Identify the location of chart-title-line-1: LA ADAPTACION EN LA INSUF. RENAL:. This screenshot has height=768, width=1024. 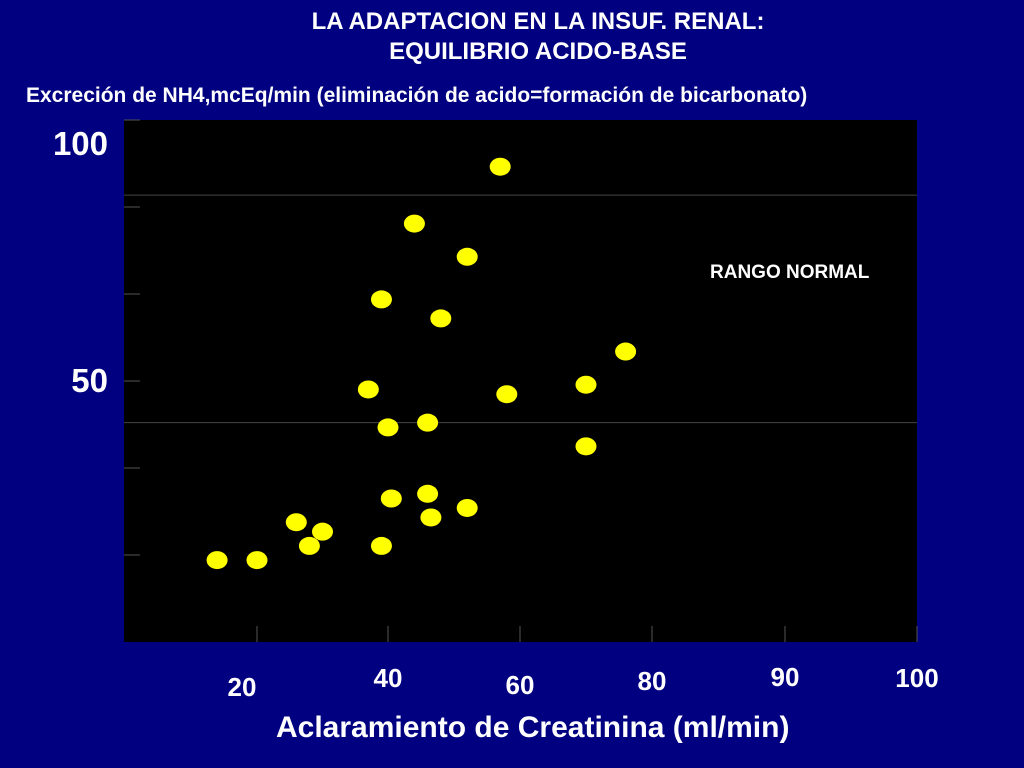
(538, 21).